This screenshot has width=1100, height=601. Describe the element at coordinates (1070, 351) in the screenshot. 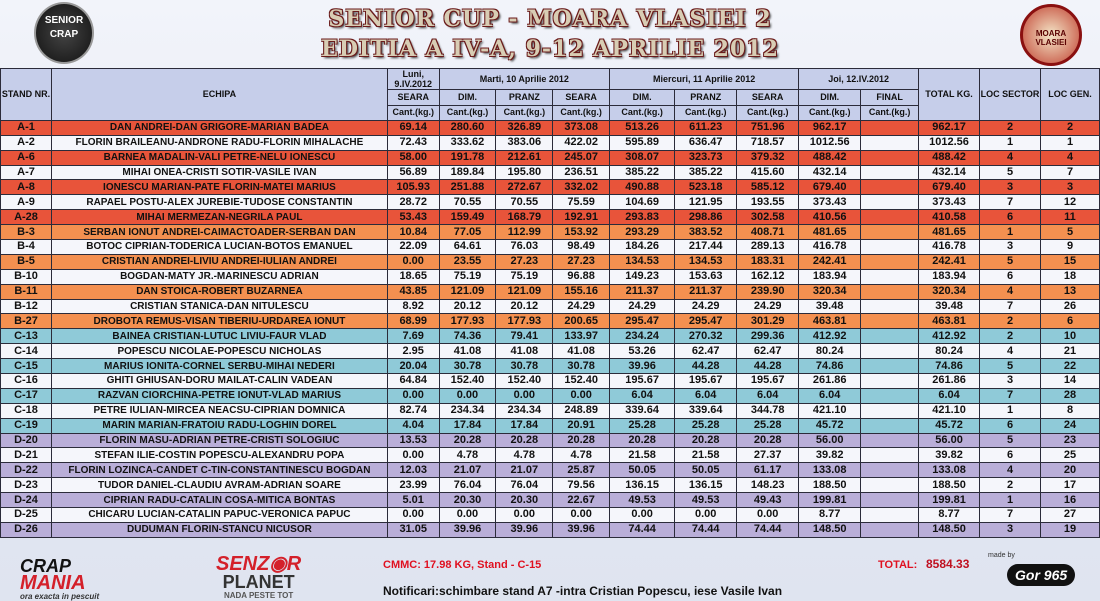

I see `loc-gen-cell: 21` at that location.